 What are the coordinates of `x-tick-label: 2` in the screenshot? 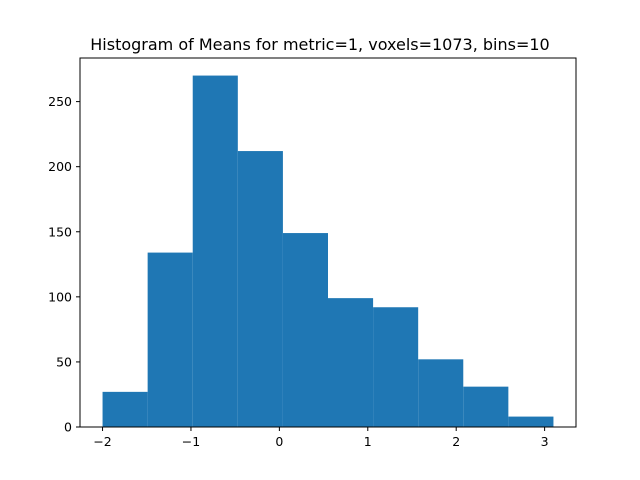 It's located at (456, 441).